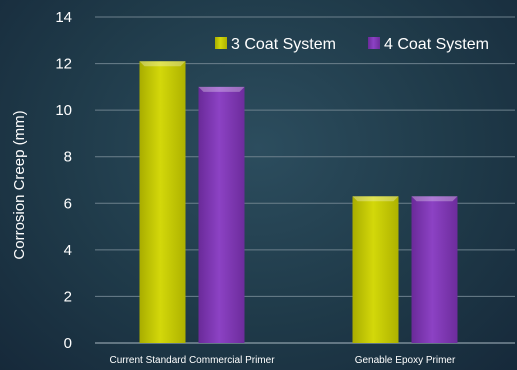 This screenshot has width=517, height=370. Describe the element at coordinates (68, 296) in the screenshot. I see `y-tick-label: 2` at that location.